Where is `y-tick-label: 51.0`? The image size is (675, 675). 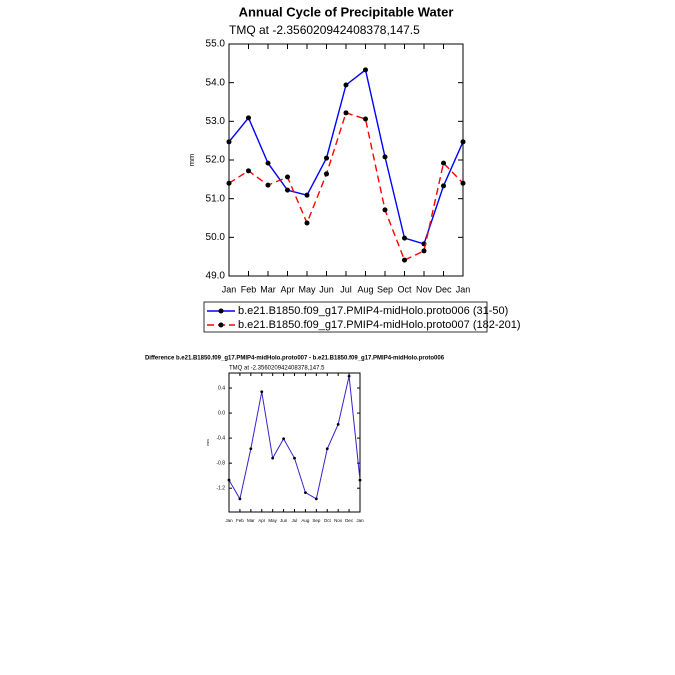 y-tick-label: 51.0 is located at coordinates (216, 198).